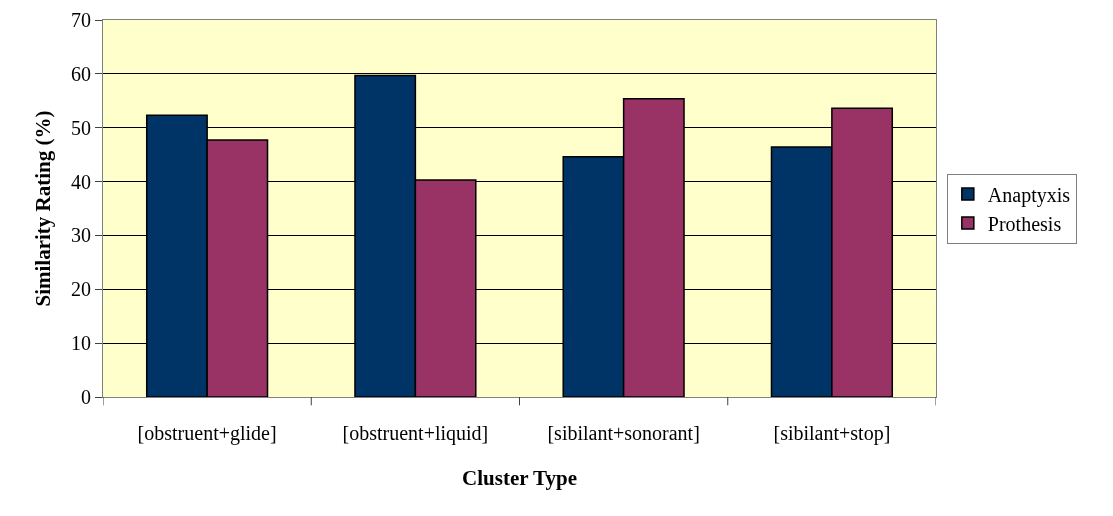 The image size is (1113, 516). I want to click on x-tick-label: [sibilant+sonorant], so click(623, 433).